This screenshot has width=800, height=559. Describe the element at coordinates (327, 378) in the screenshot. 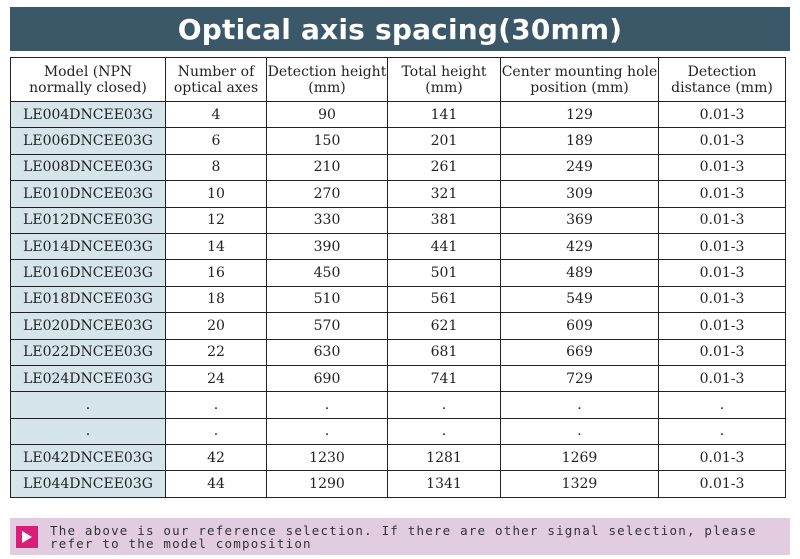

I see `value-cell: 690` at that location.